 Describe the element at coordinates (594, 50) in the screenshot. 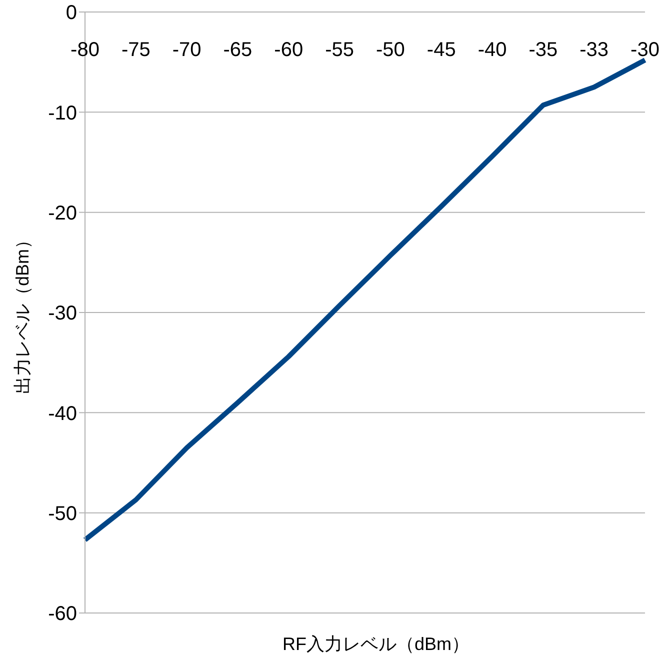

I see `x-tick-label: -33` at that location.